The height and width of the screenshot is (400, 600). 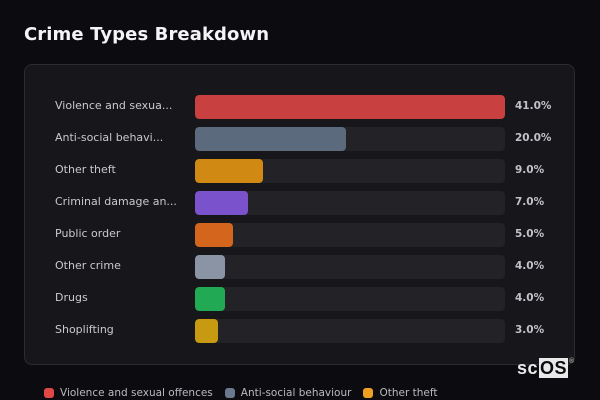 What do you see at coordinates (530, 234) in the screenshot?
I see `bar-value: 5.0%` at bounding box center [530, 234].